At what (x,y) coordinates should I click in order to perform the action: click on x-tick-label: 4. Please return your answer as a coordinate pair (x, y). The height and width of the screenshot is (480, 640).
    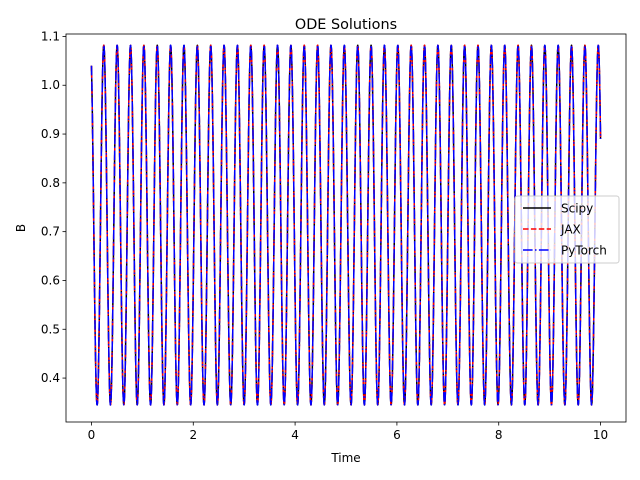
    Looking at the image, I should click on (295, 435).